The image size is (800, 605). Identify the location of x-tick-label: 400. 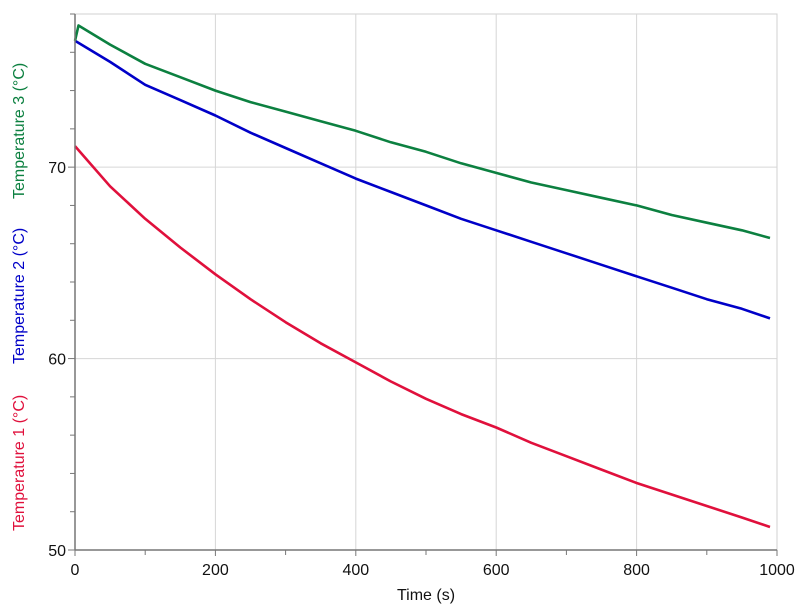
(355, 570).